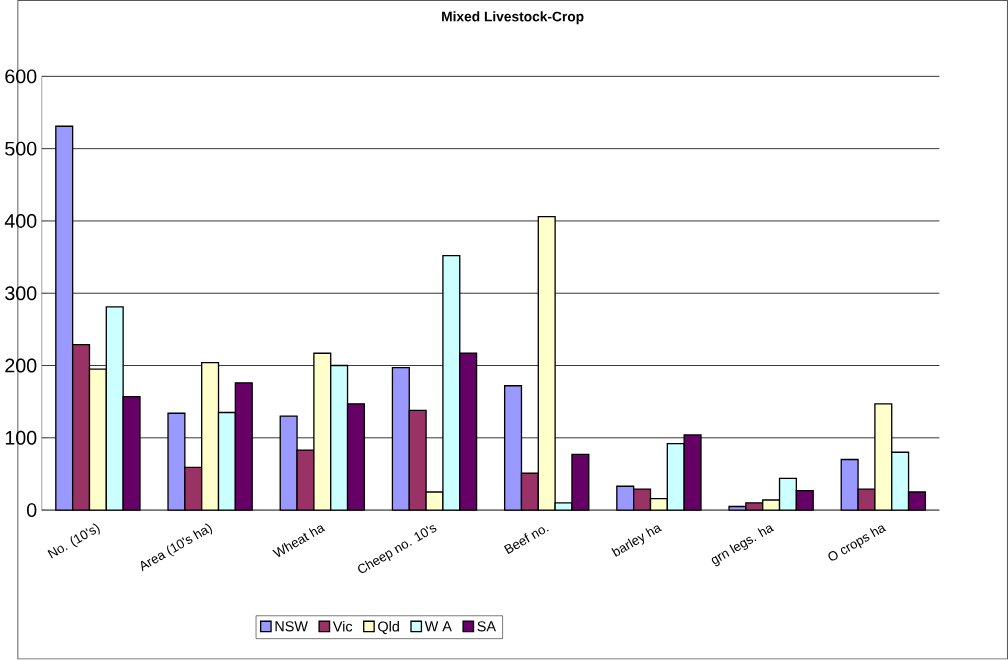 This screenshot has height=660, width=1008. I want to click on legend-label: Vic, so click(342, 626).